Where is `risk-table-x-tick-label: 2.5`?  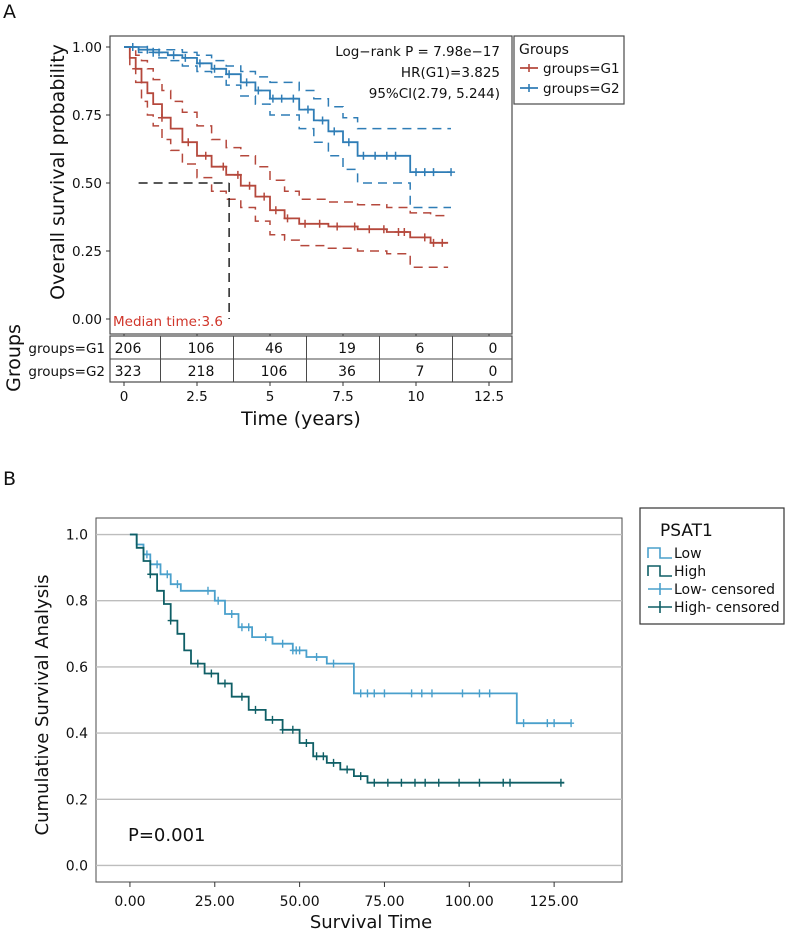 risk-table-x-tick-label: 2.5 is located at coordinates (196, 397).